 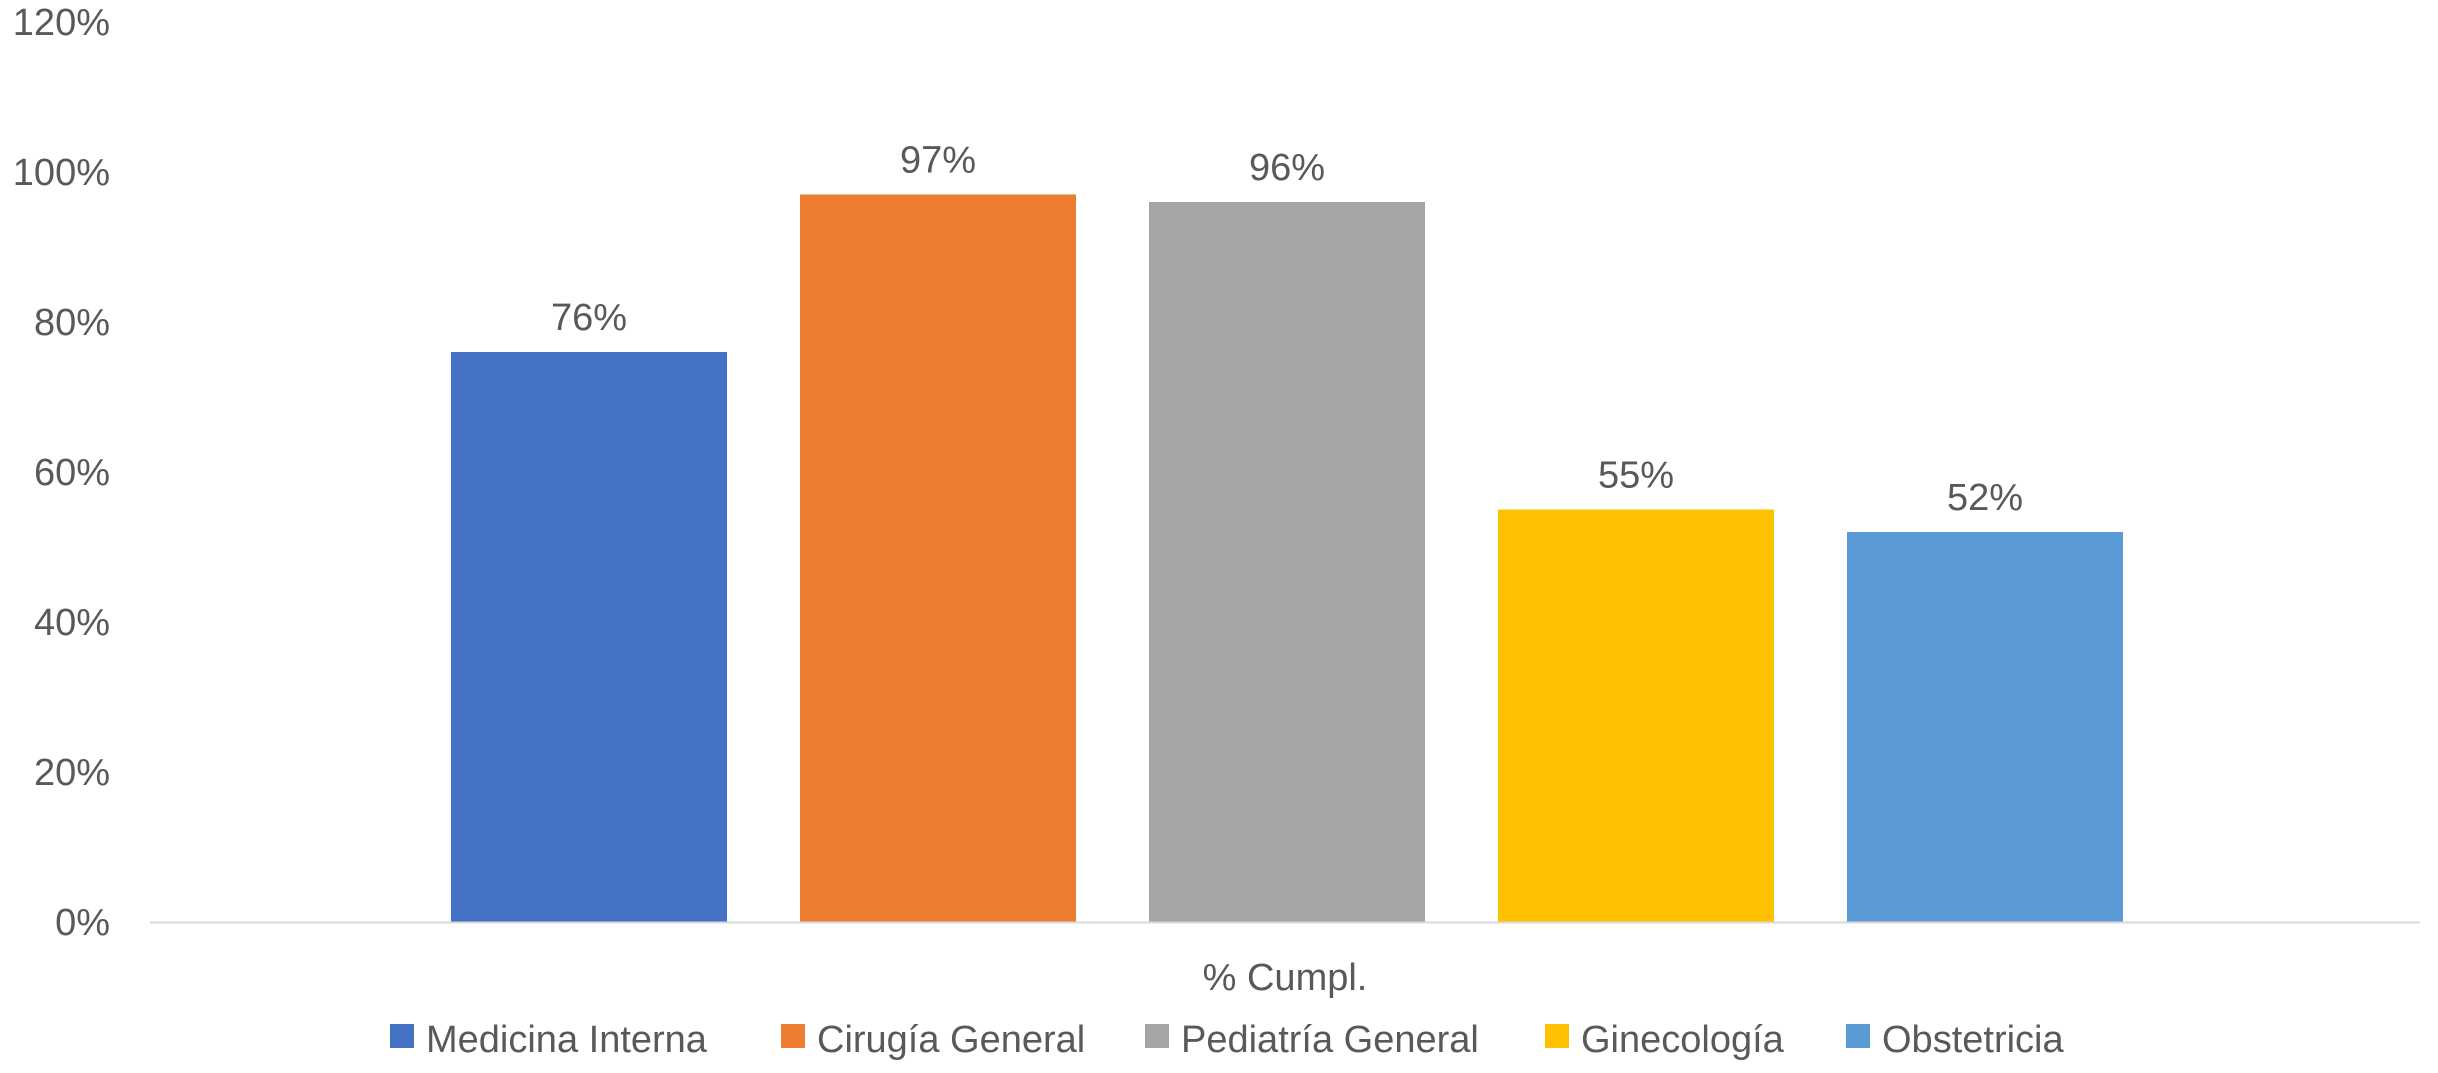 I want to click on x-category-label: % Cumpl., so click(x=1285, y=978).